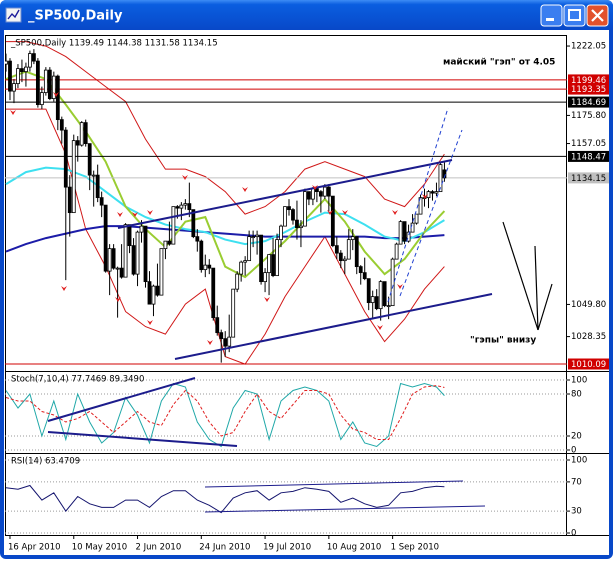  I want to click on y-tick-label: 20, so click(576, 436).